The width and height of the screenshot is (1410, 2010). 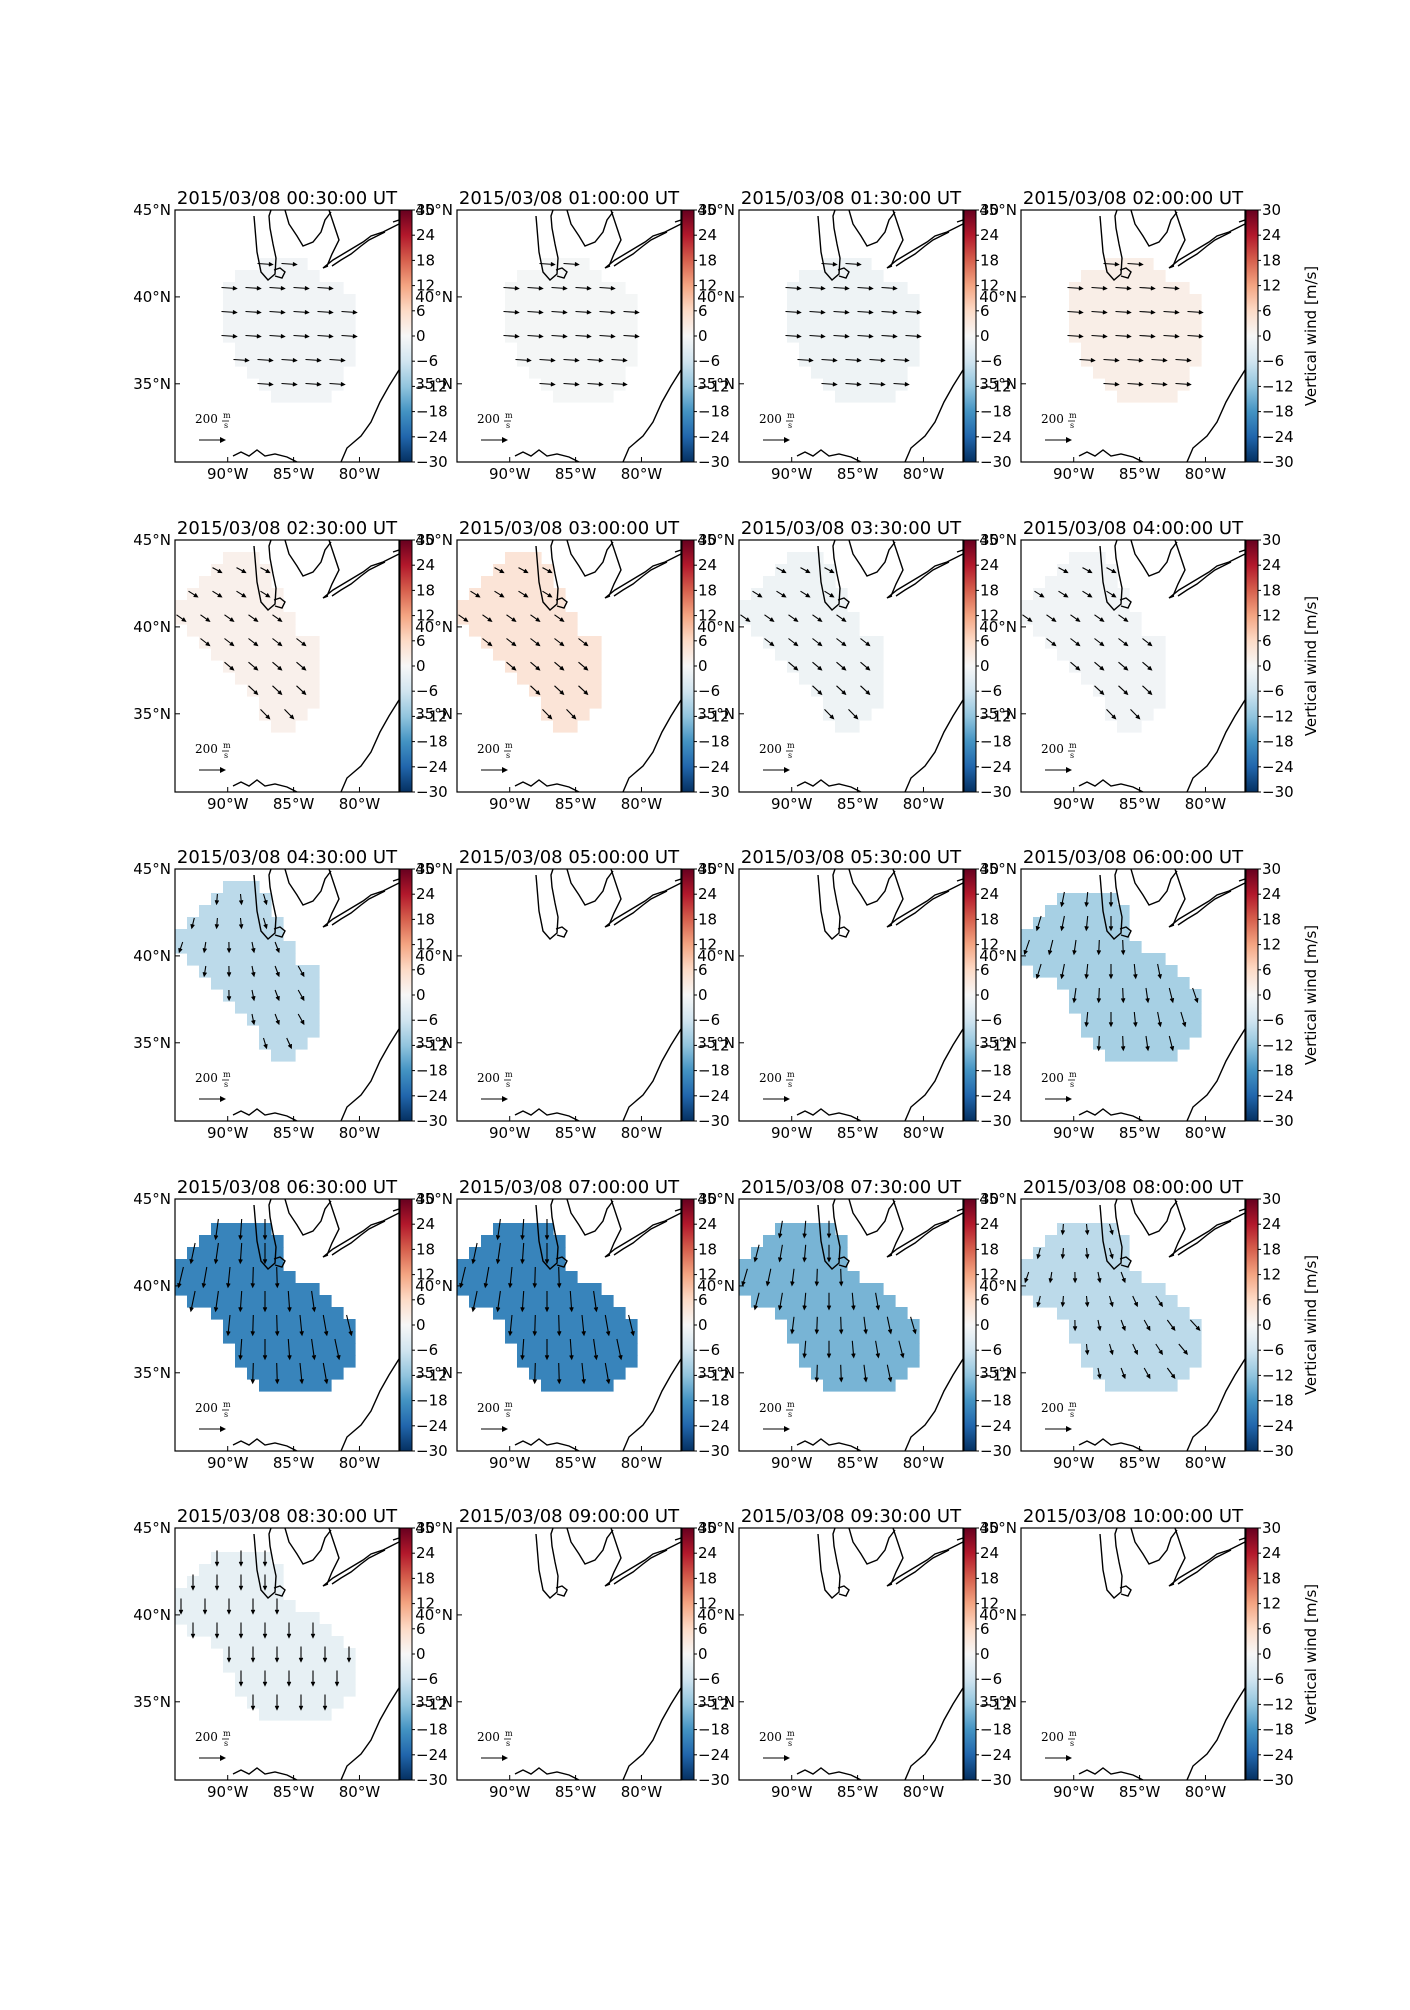 I want to click on colorbar: 30 24 18 12 6 0 −6 −12 −18 −24 −30, so click(x=705, y=995).